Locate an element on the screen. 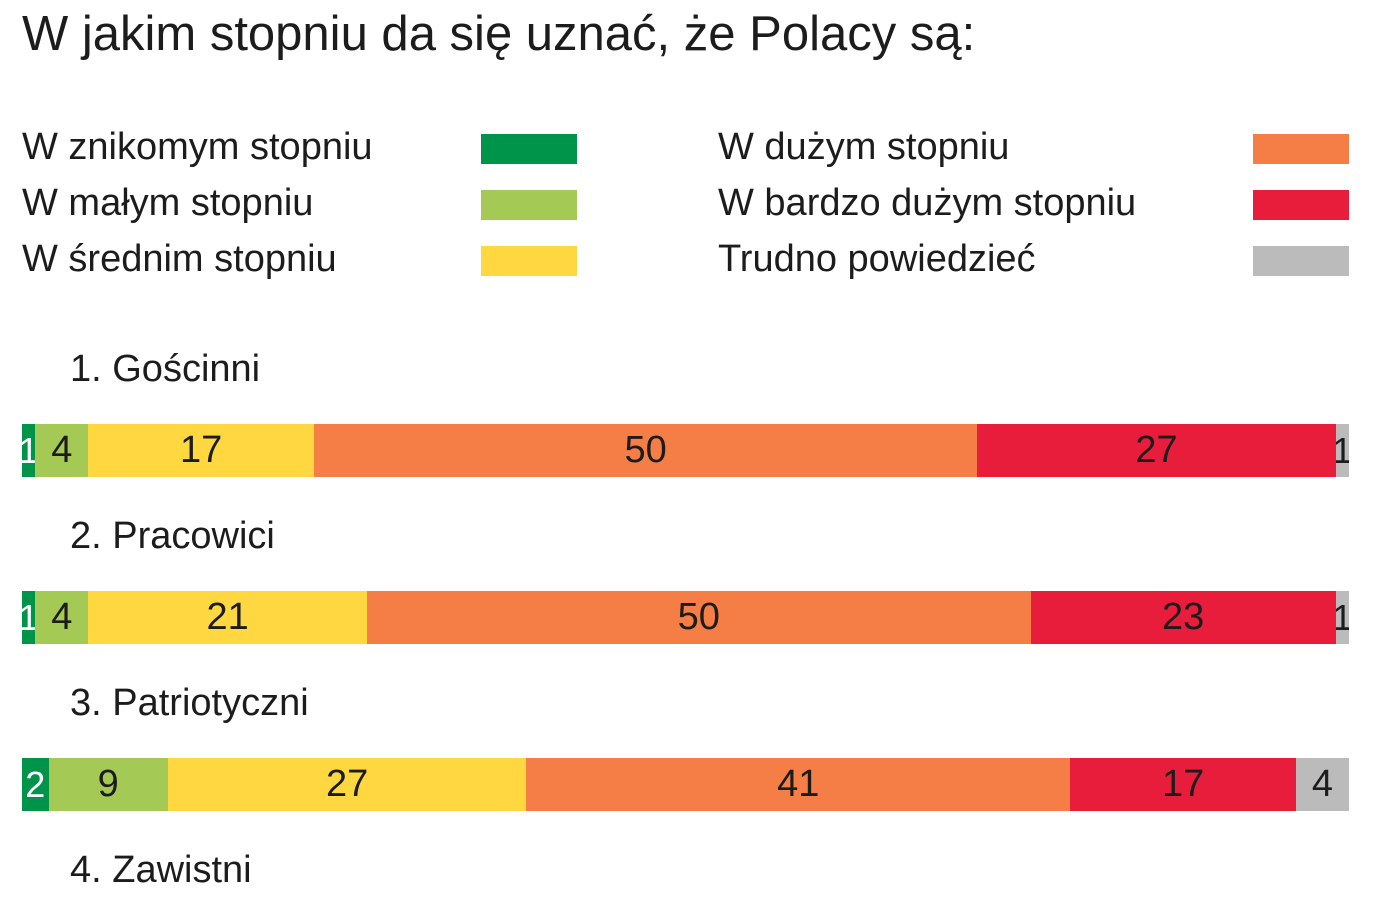 Image resolution: width=1400 pixels, height=900 pixels. legend-label: Trudno powiedzieć is located at coordinates (877, 259).